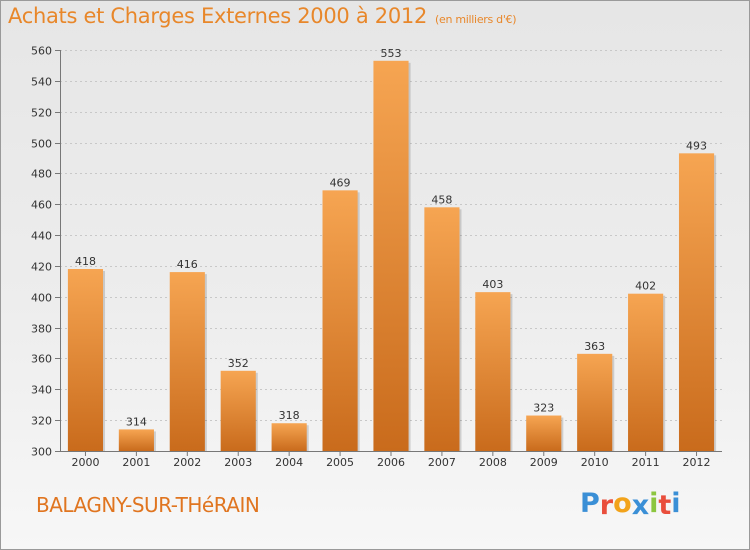 The width and height of the screenshot is (750, 550). What do you see at coordinates (696, 302) in the screenshot?
I see `bar-2012` at bounding box center [696, 302].